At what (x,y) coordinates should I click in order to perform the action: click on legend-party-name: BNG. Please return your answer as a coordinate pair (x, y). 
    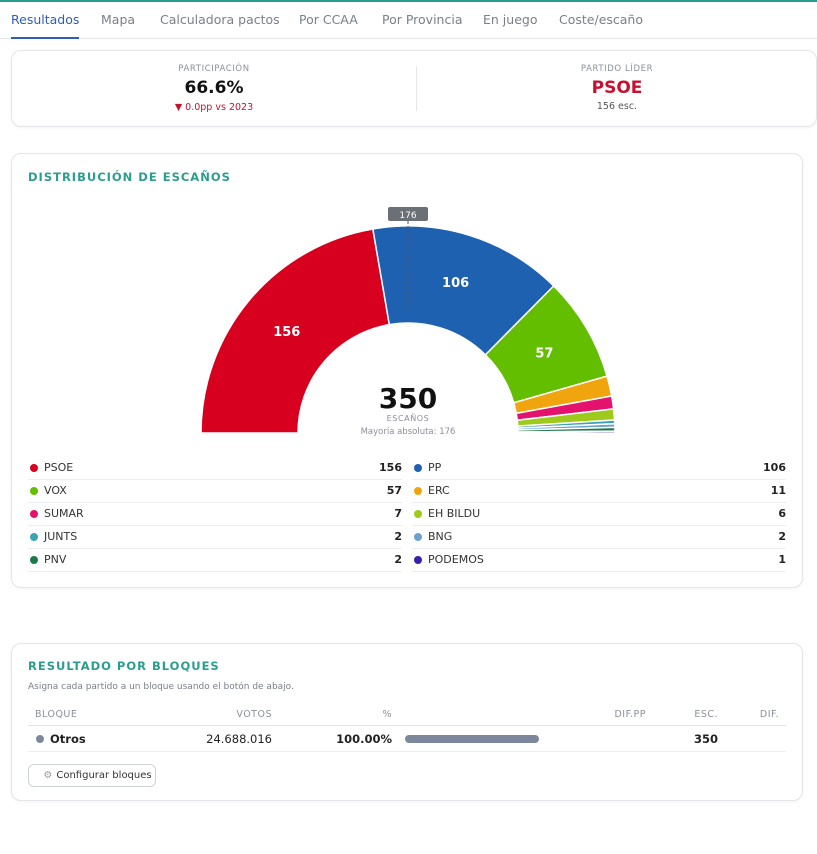
    Looking at the image, I should click on (440, 536).